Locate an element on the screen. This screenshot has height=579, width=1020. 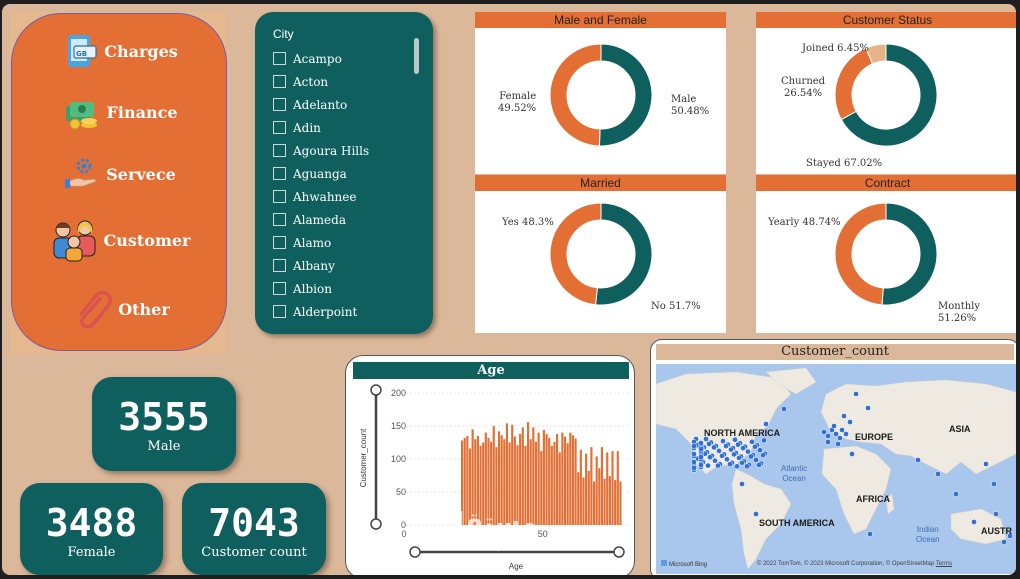
city-option: Alhambra is located at coordinates (343, 325).